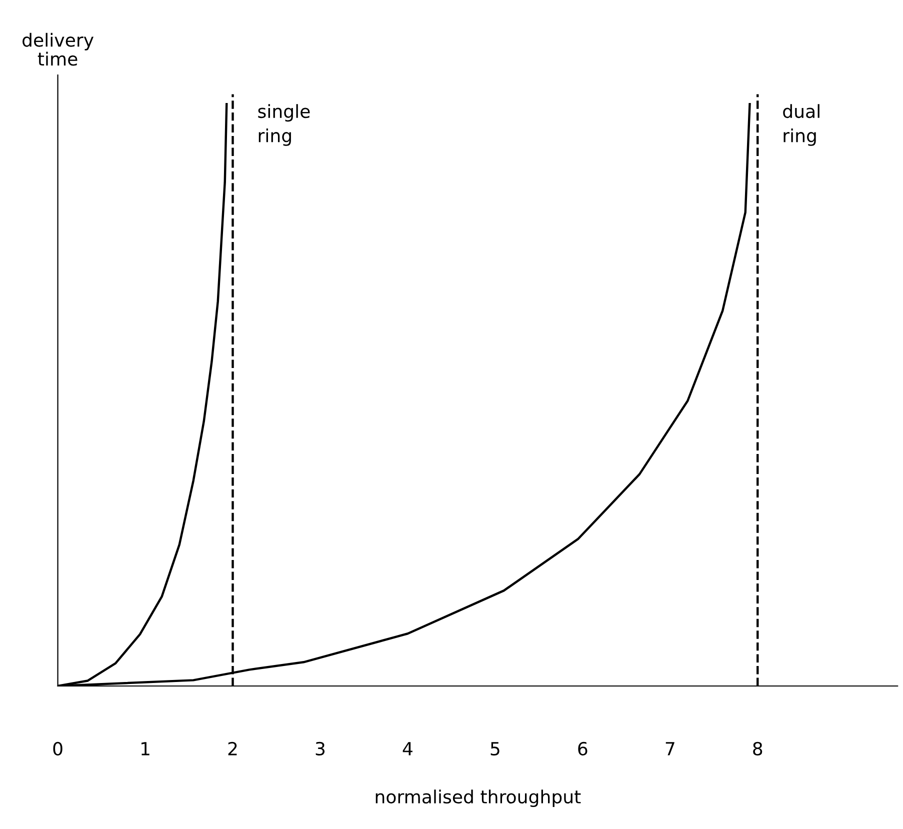 This screenshot has width=903, height=829. Describe the element at coordinates (478, 799) in the screenshot. I see `x-axis-title: normalised throughput` at that location.